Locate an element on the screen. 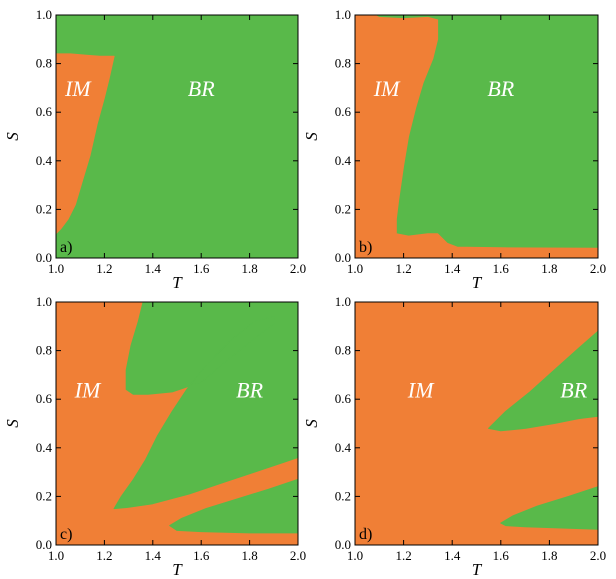 Image resolution: width=616 pixels, height=579 pixels. region-im is located at coordinates (85, 144).